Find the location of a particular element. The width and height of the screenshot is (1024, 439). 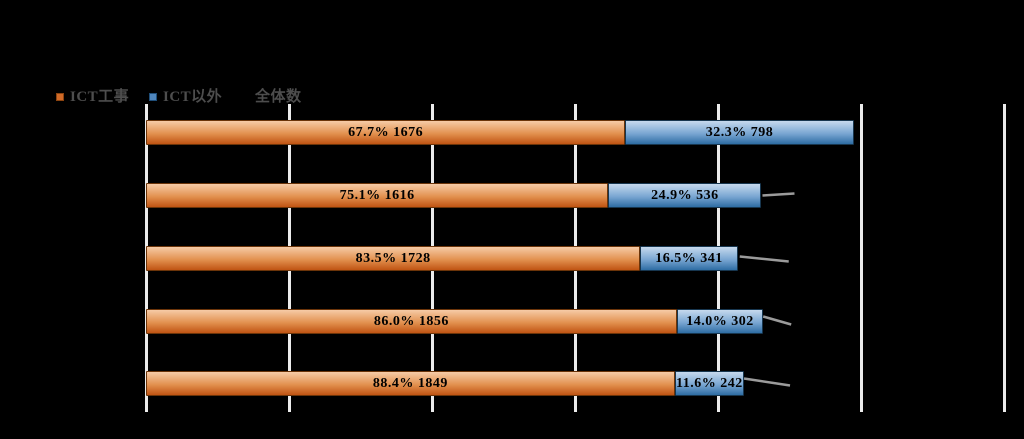

bar-segment-ict-igai: 24.9% 536 is located at coordinates (685, 195).